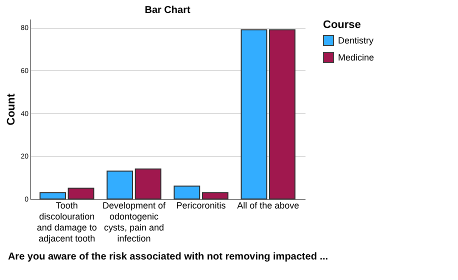  I want to click on x-tick-label: Pericoronitis, so click(201, 205).